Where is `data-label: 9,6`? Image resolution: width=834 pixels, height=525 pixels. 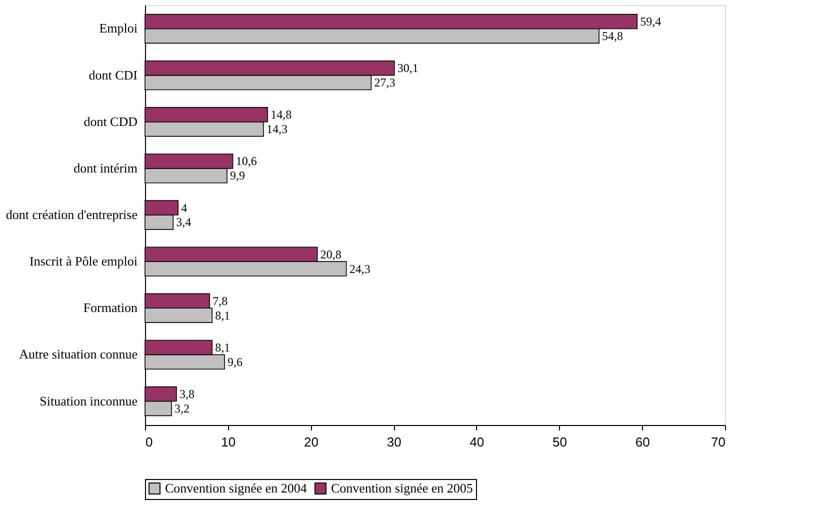 data-label: 9,6 is located at coordinates (235, 361).